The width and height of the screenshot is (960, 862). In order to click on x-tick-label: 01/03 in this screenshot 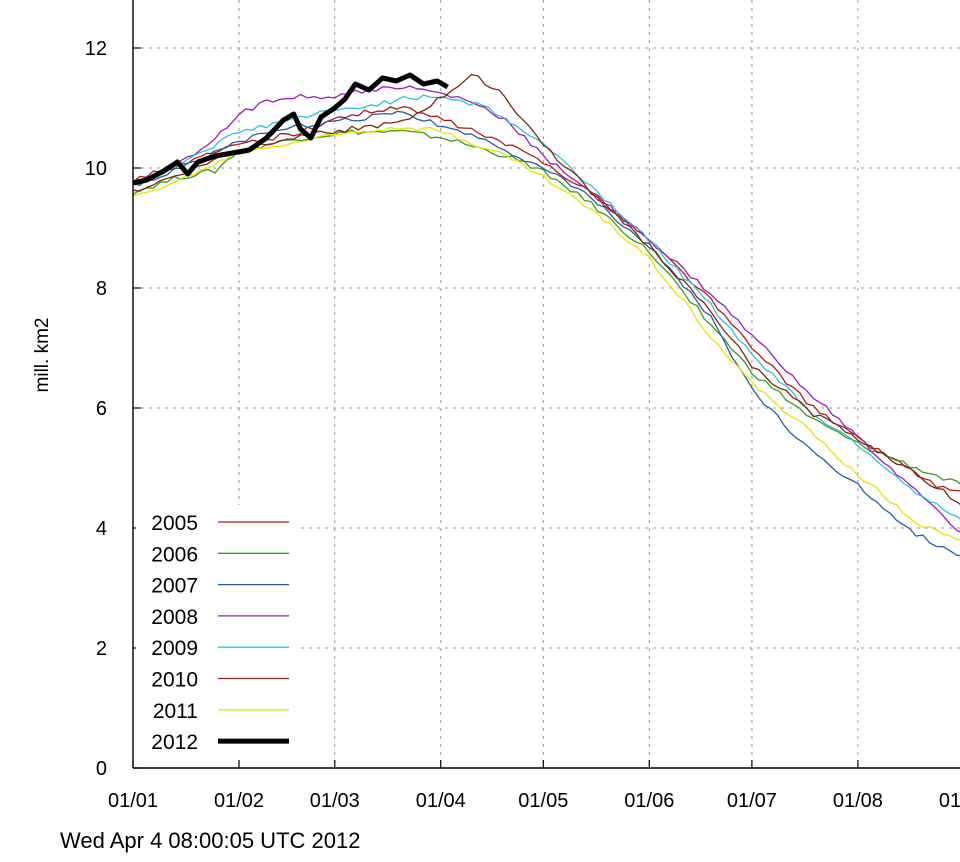, I will do `click(335, 801)`.